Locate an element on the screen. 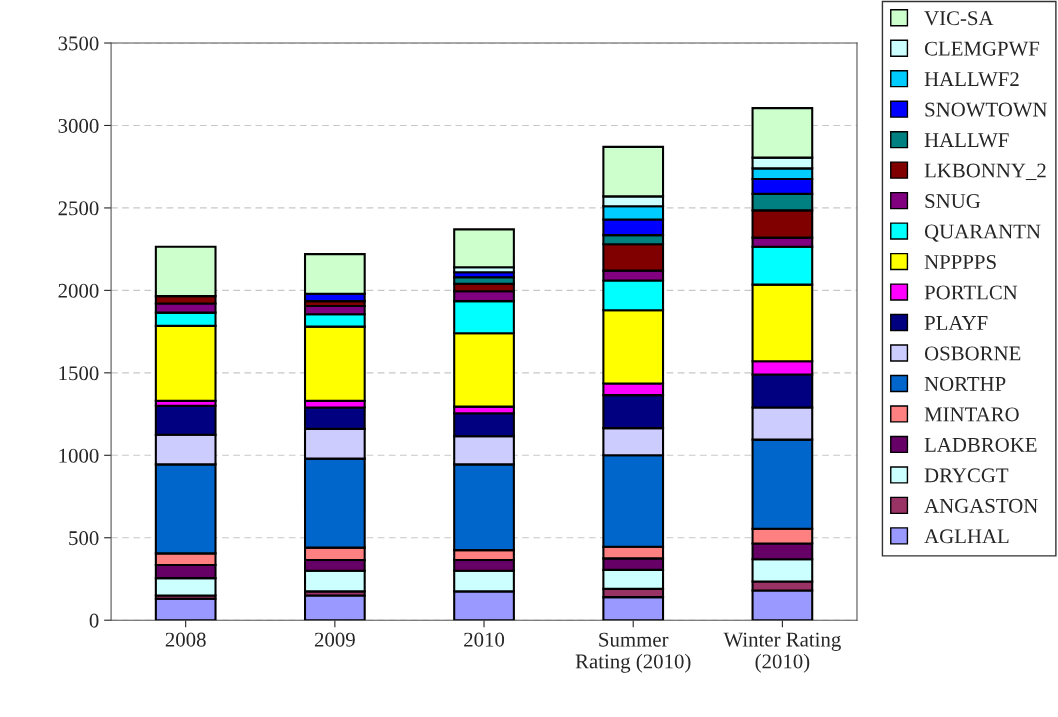 This screenshot has width=1058, height=717. legend-label: DRYCGT is located at coordinates (966, 475).